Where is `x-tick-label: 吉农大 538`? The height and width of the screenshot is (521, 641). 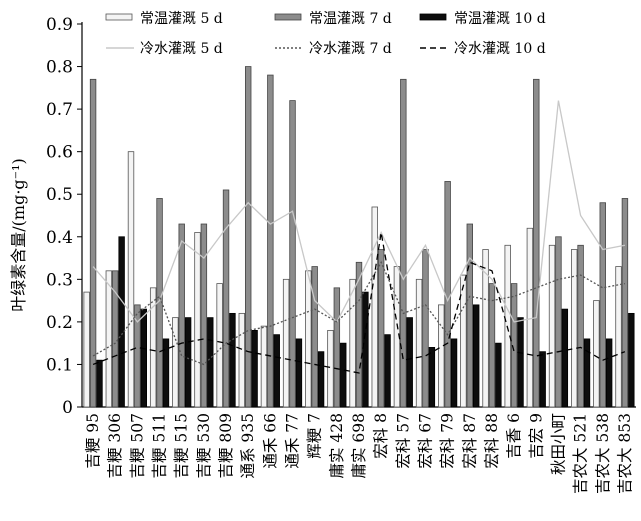
x-tick-label: 吉农大 538 is located at coordinates (603, 453).